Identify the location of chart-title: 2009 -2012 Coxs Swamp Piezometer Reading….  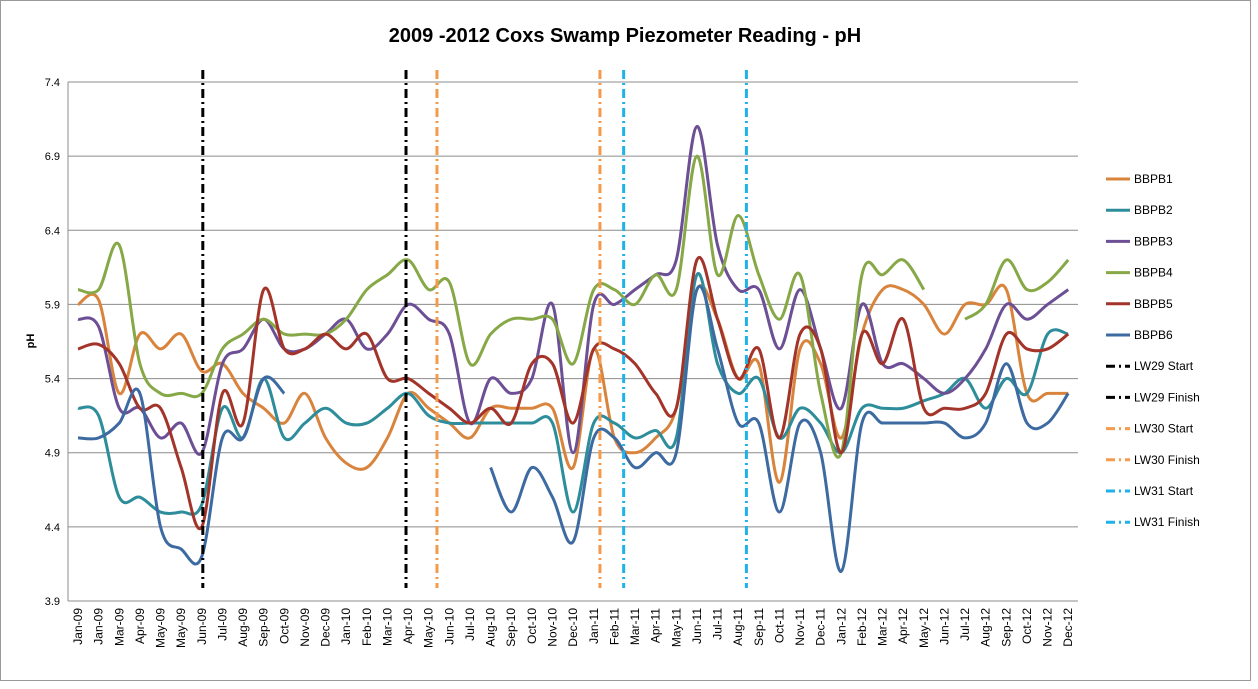
(625, 36).